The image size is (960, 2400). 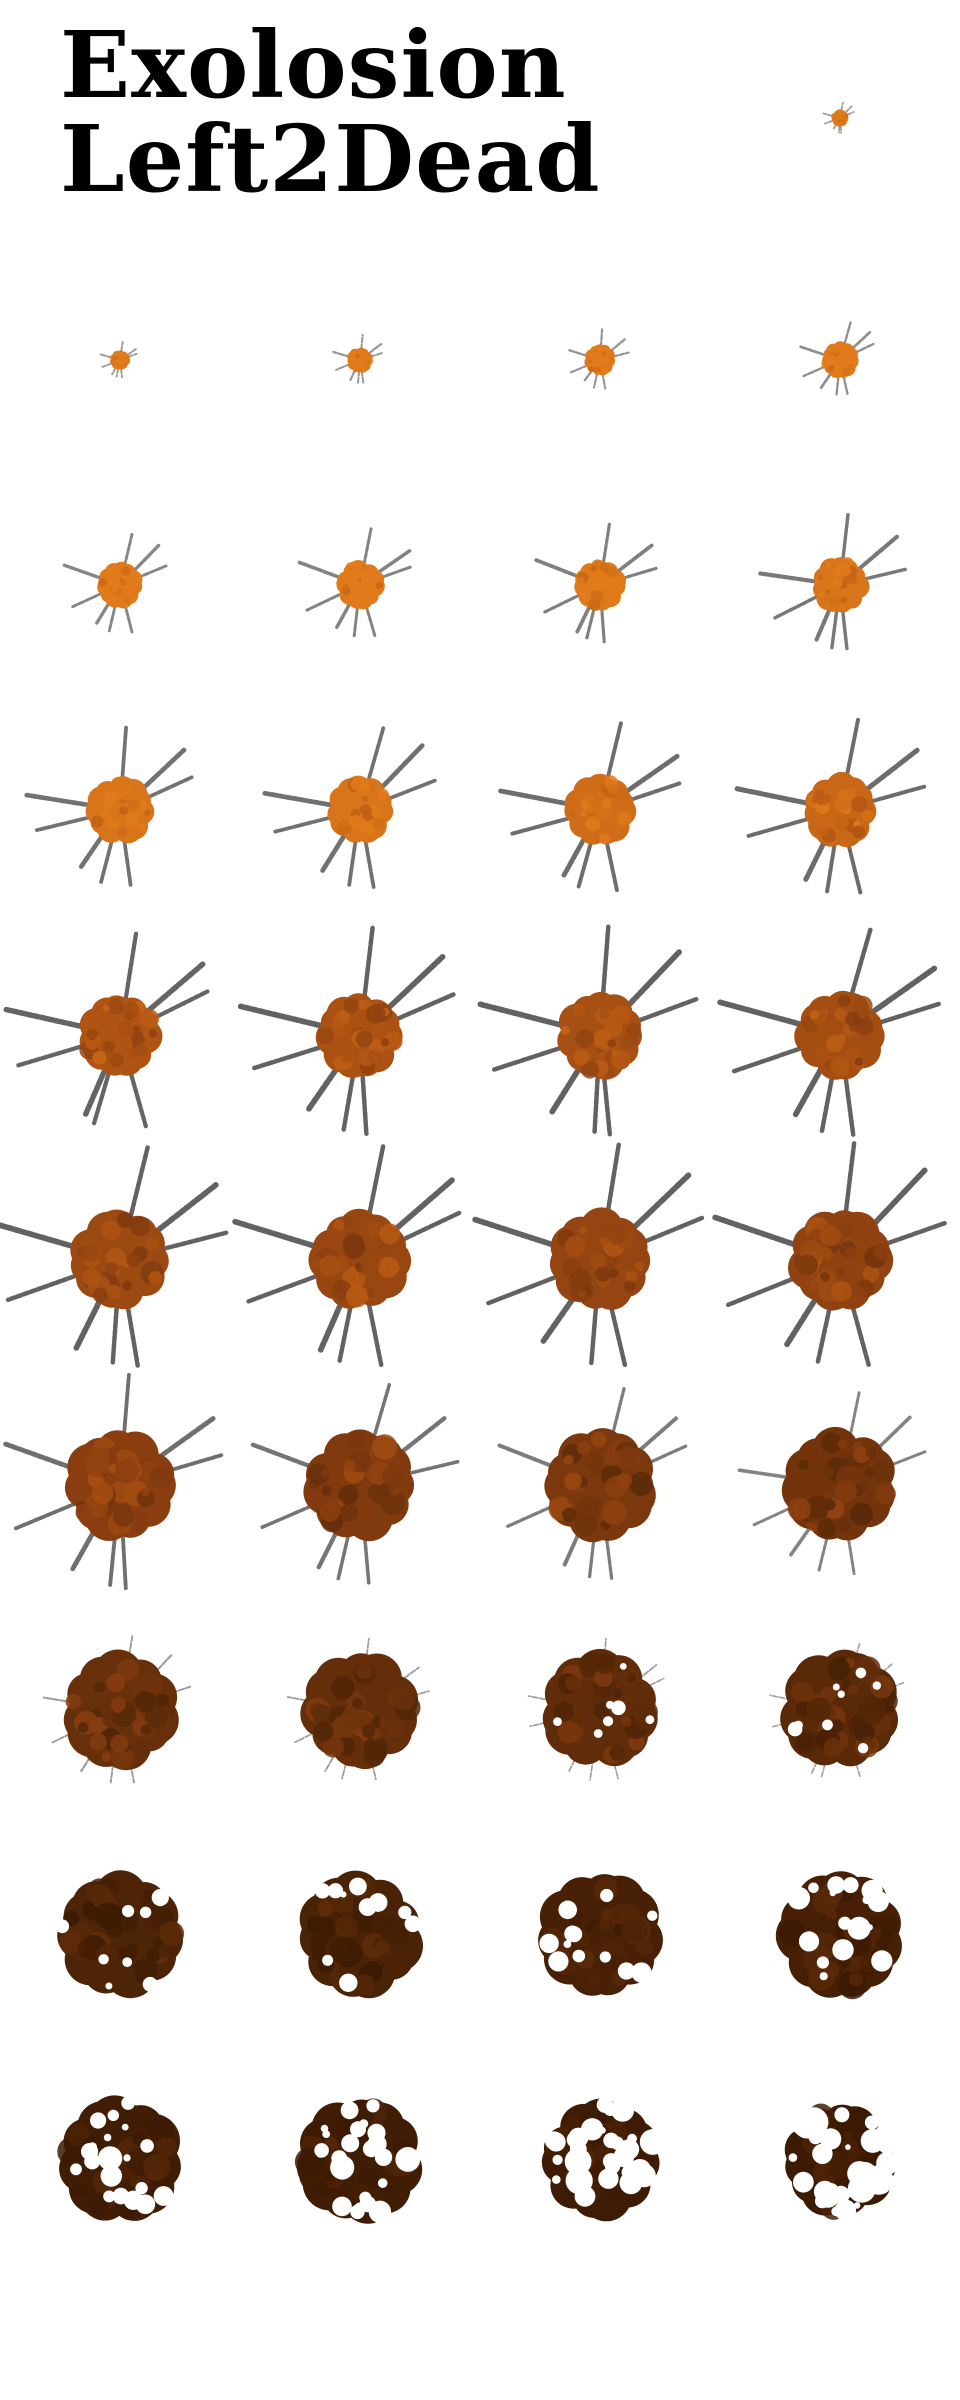 What do you see at coordinates (330, 159) in the screenshot?
I see `title-line-2: Left2Dead` at bounding box center [330, 159].